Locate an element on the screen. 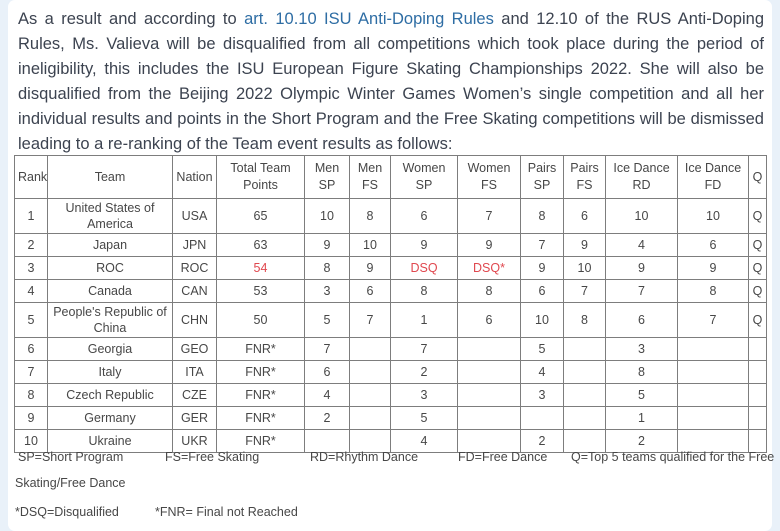 This screenshot has width=780, height=531. column-header: Ice Dance RD is located at coordinates (641, 177).